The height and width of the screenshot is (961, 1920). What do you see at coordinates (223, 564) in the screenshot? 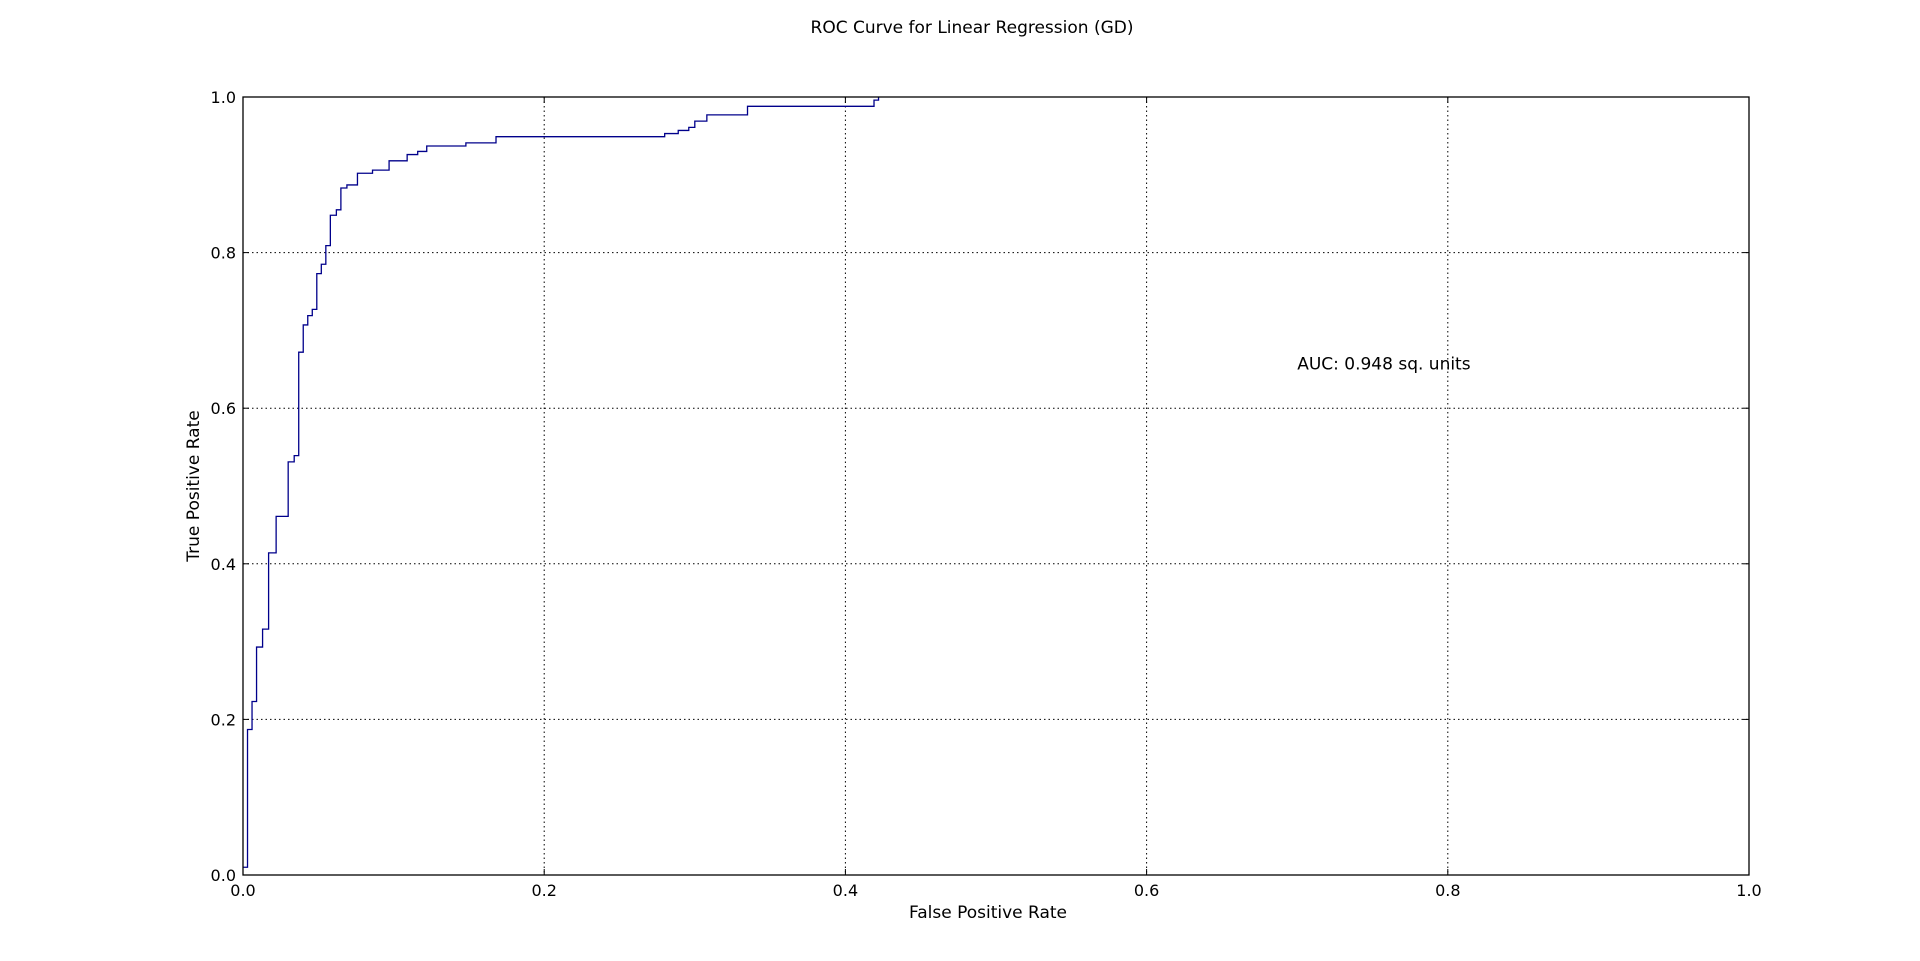
I see `y-tick-label: 0.4` at bounding box center [223, 564].